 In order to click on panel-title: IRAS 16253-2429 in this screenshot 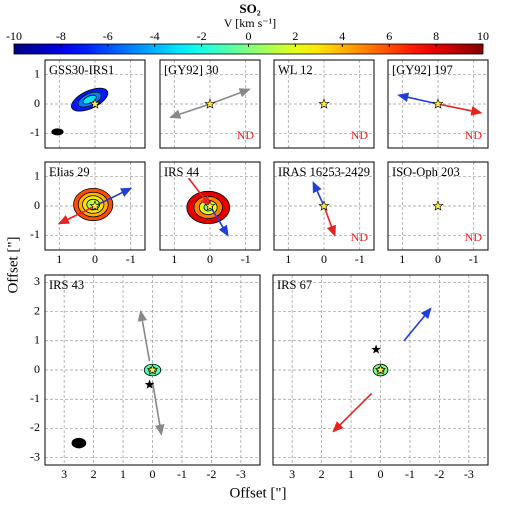, I will do `click(324, 172)`.